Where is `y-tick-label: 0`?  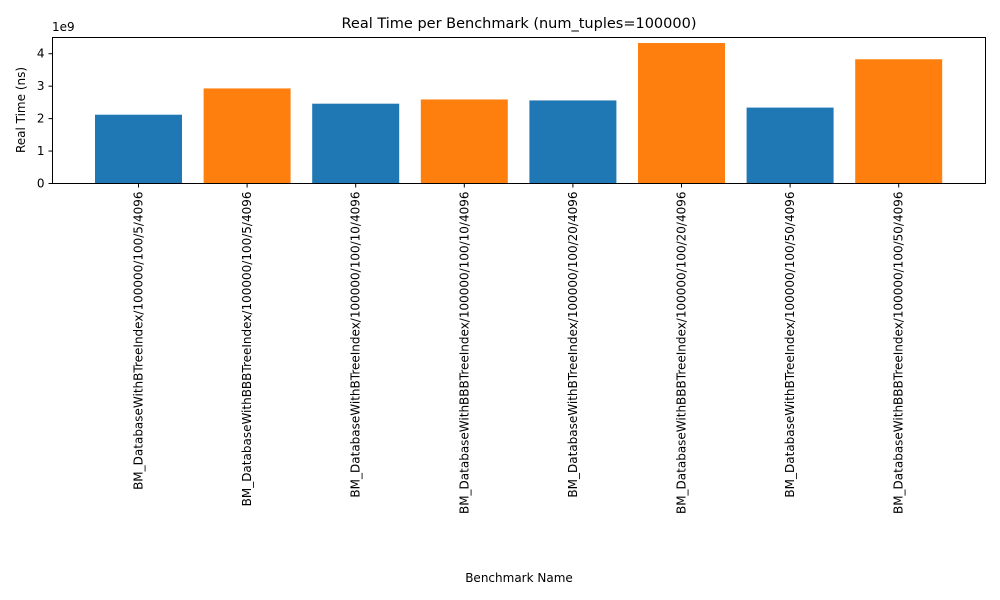 y-tick-label: 0 is located at coordinates (41, 184).